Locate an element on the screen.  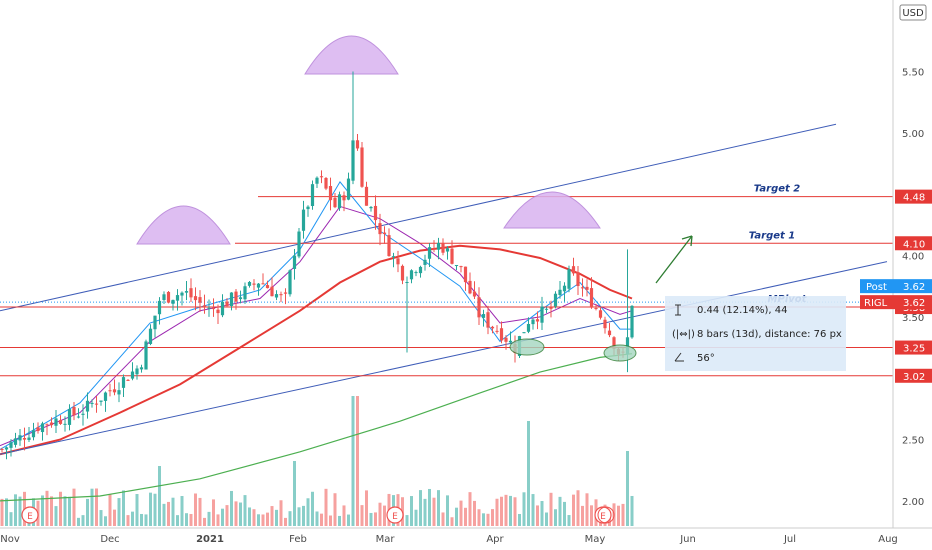
x-tick-label: May is located at coordinates (595, 539).